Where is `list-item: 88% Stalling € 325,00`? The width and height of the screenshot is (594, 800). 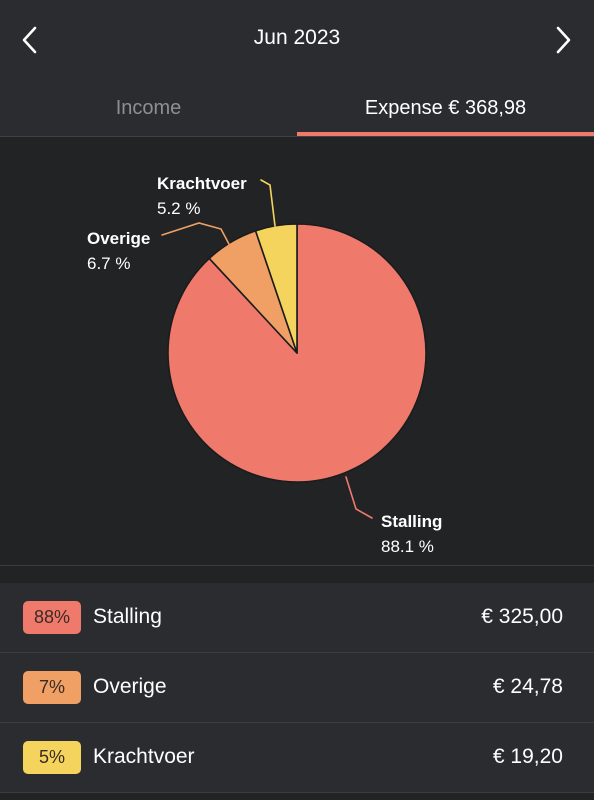 list-item: 88% Stalling € 325,00 is located at coordinates (297, 618).